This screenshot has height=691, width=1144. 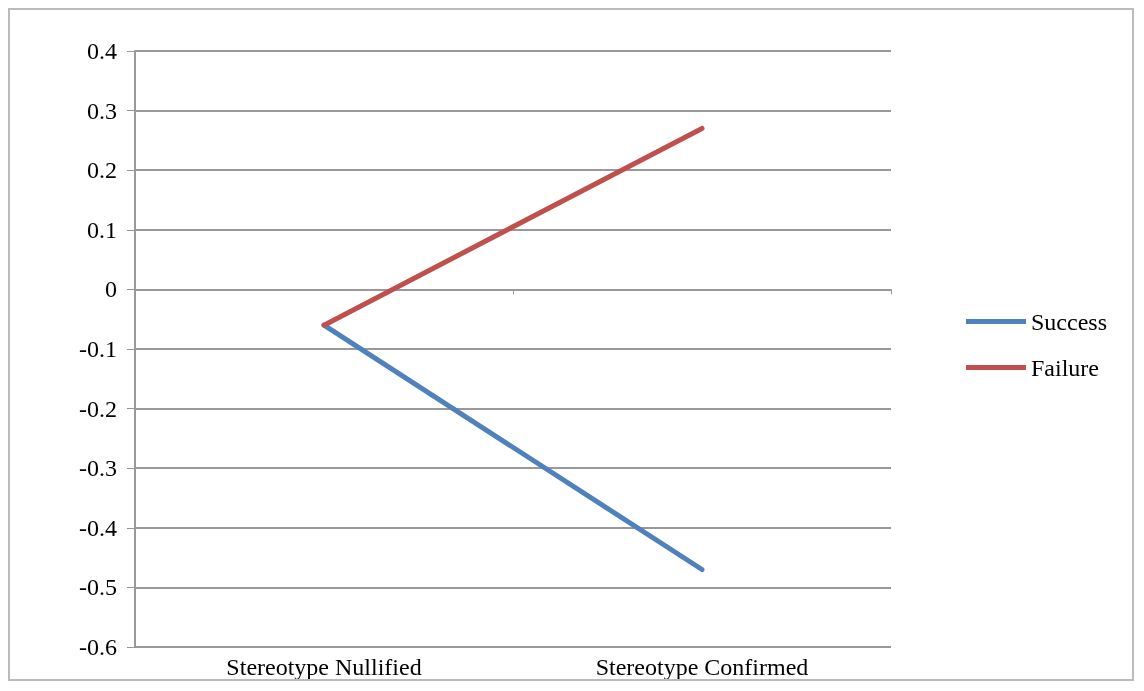 What do you see at coordinates (98, 468) in the screenshot?
I see `y-tick-label: -0.3` at bounding box center [98, 468].